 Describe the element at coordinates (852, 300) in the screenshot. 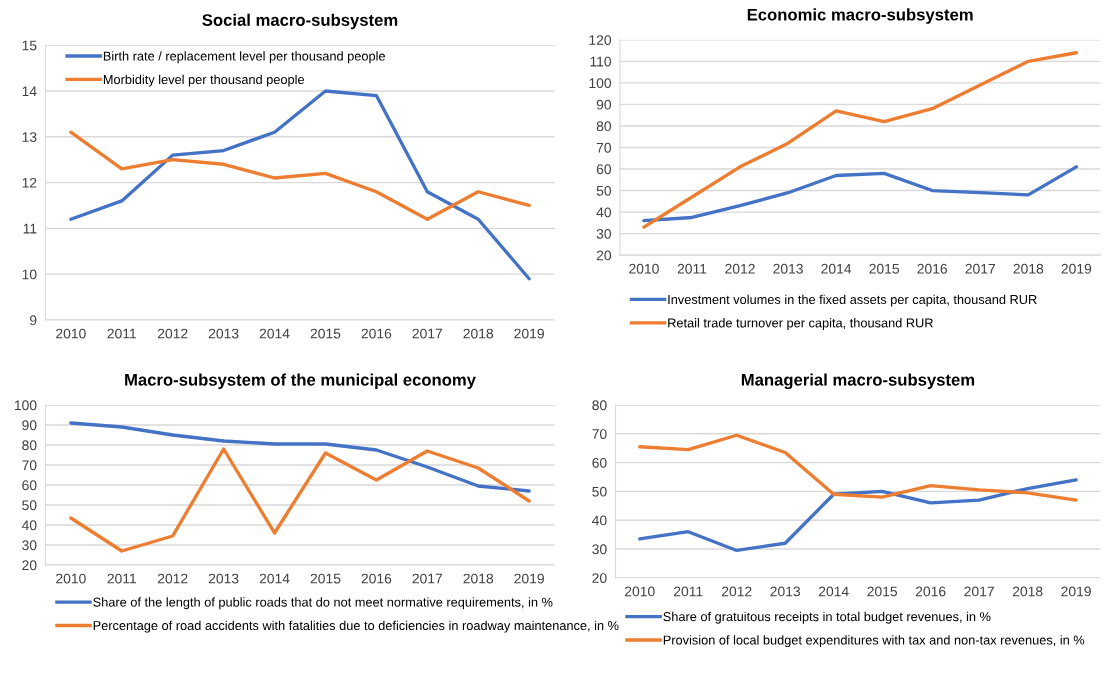

I see `legend-label: Investment volumes in the fixed assets per capita, thousand RUR` at that location.